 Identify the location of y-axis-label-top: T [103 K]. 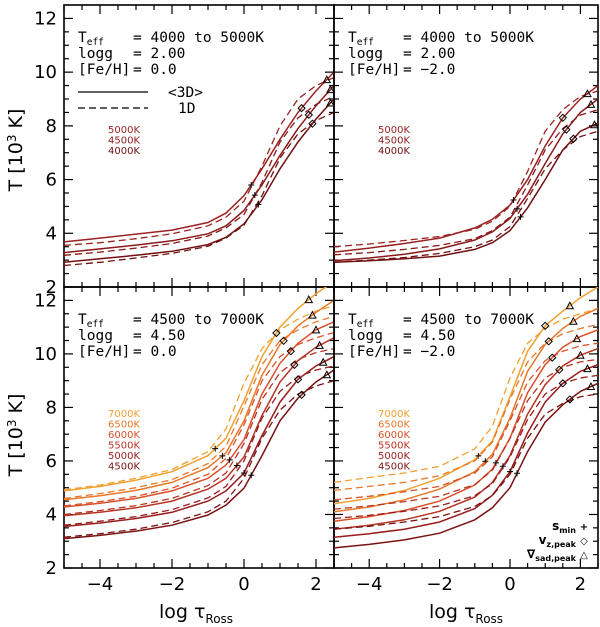
(16, 151).